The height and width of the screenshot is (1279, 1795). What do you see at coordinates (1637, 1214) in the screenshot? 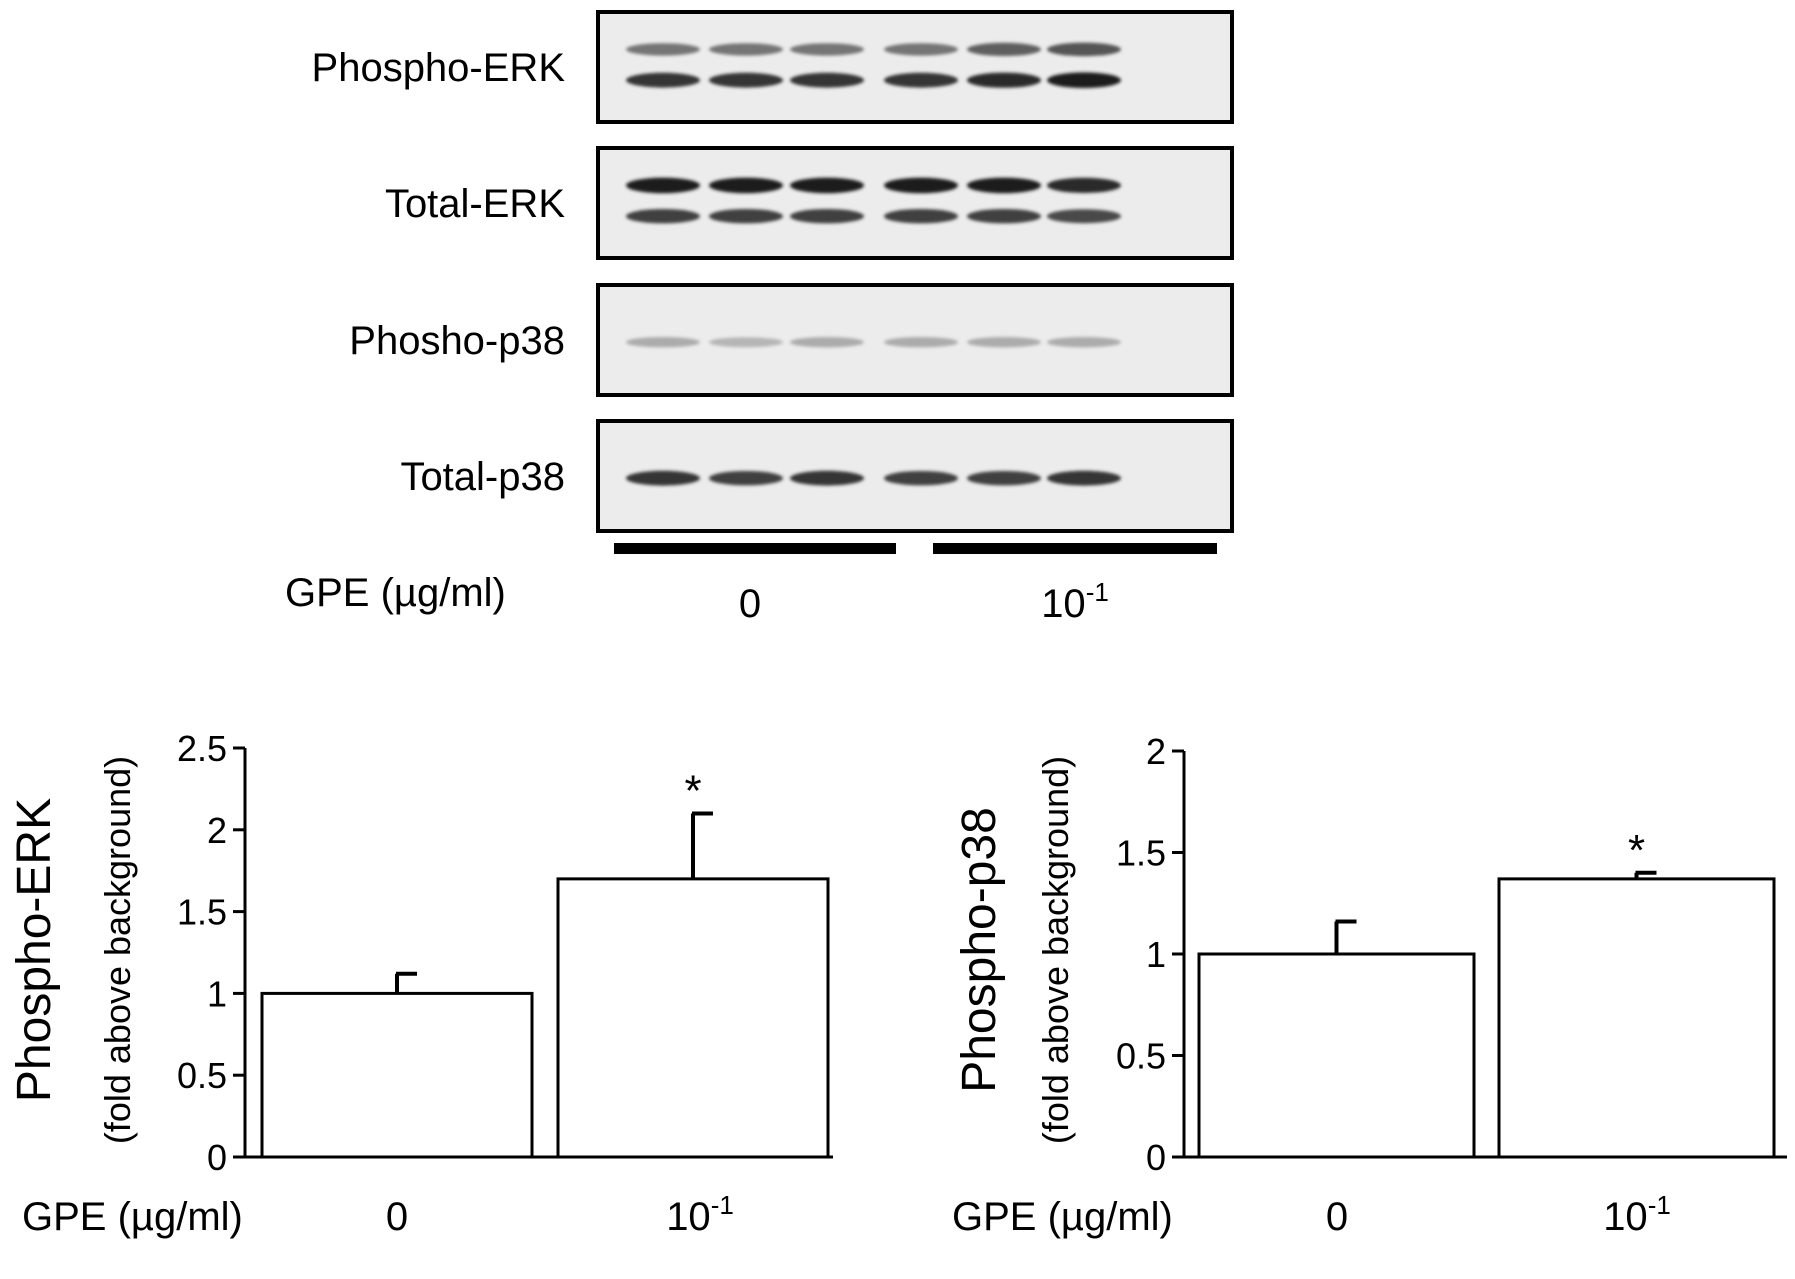
I see `chart2-xcat-1: 10-1` at bounding box center [1637, 1214].